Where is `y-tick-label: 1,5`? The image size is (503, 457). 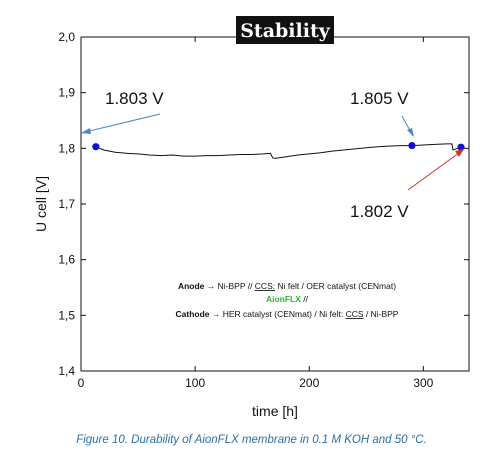 y-tick-label: 1,5 is located at coordinates (66, 315).